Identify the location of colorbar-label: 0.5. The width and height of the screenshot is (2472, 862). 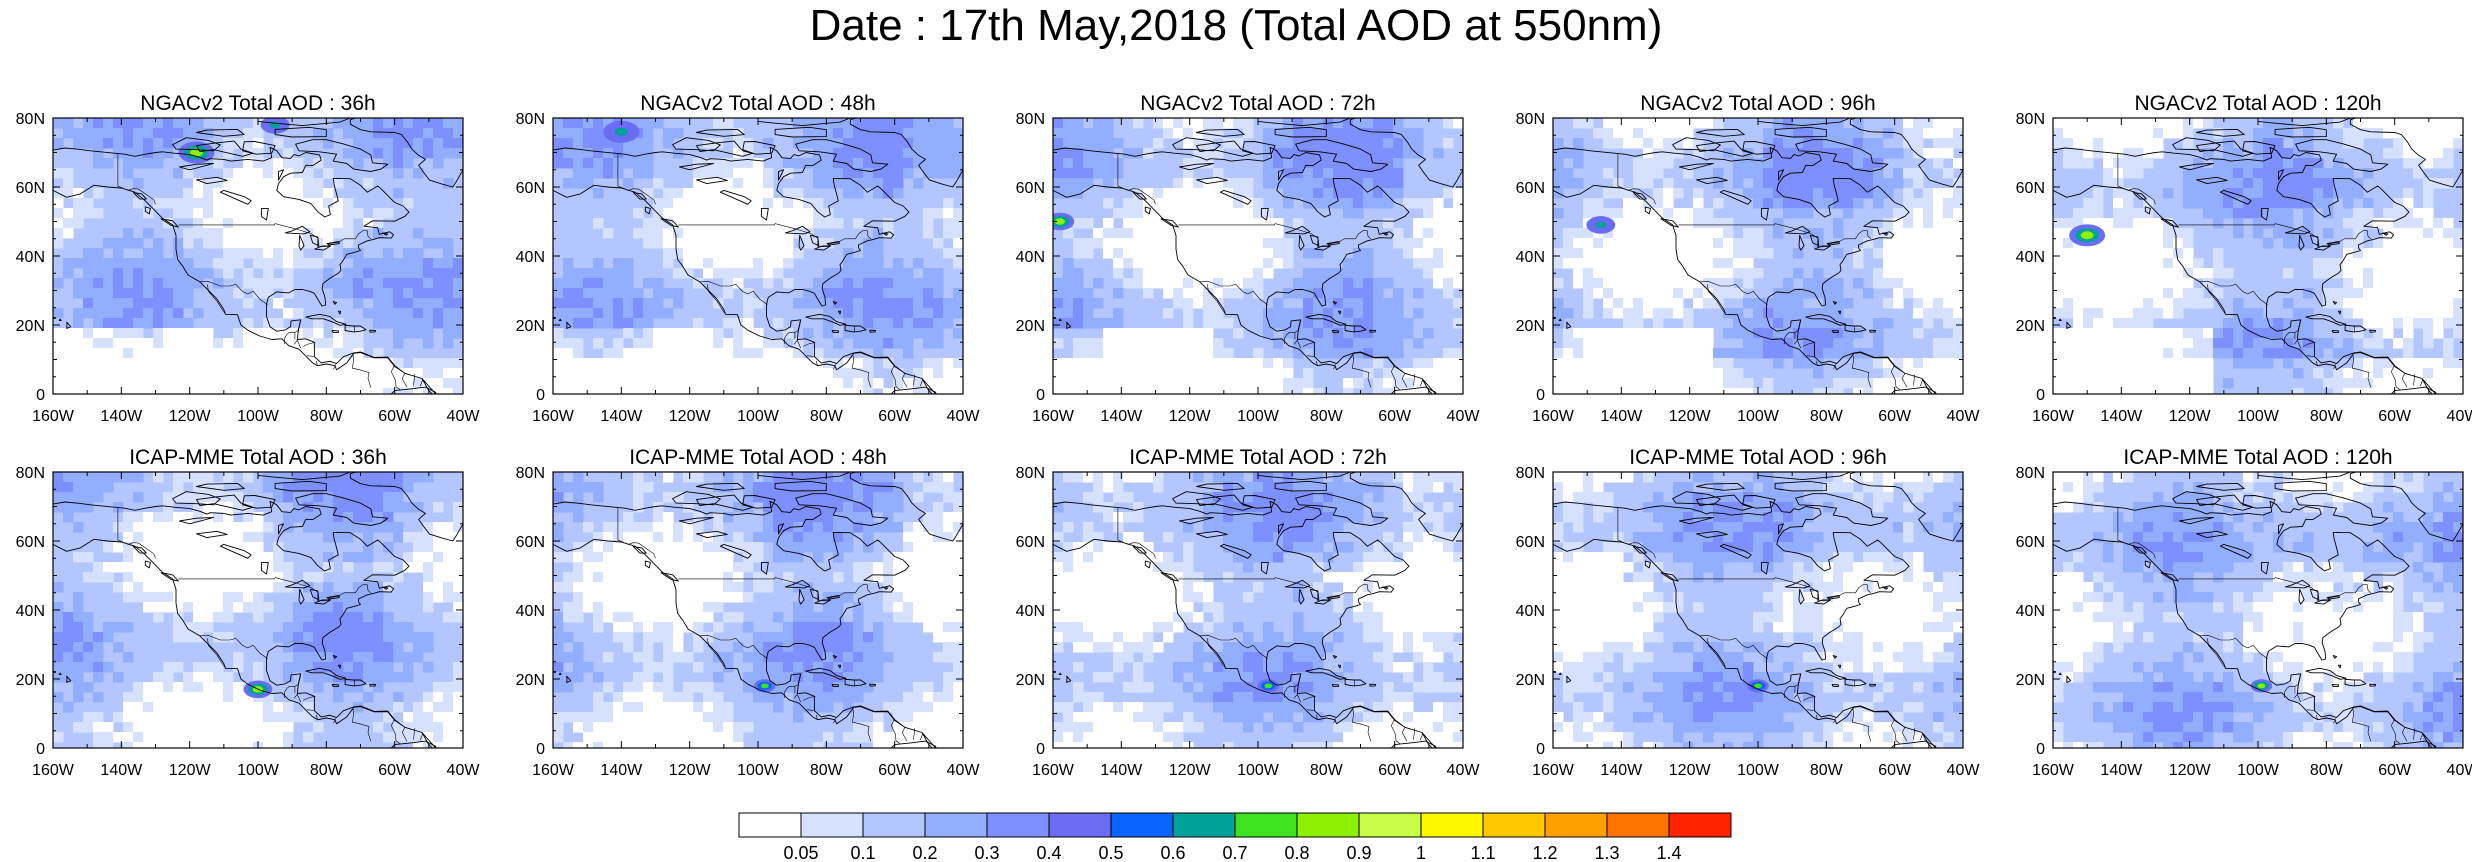
(1110, 852).